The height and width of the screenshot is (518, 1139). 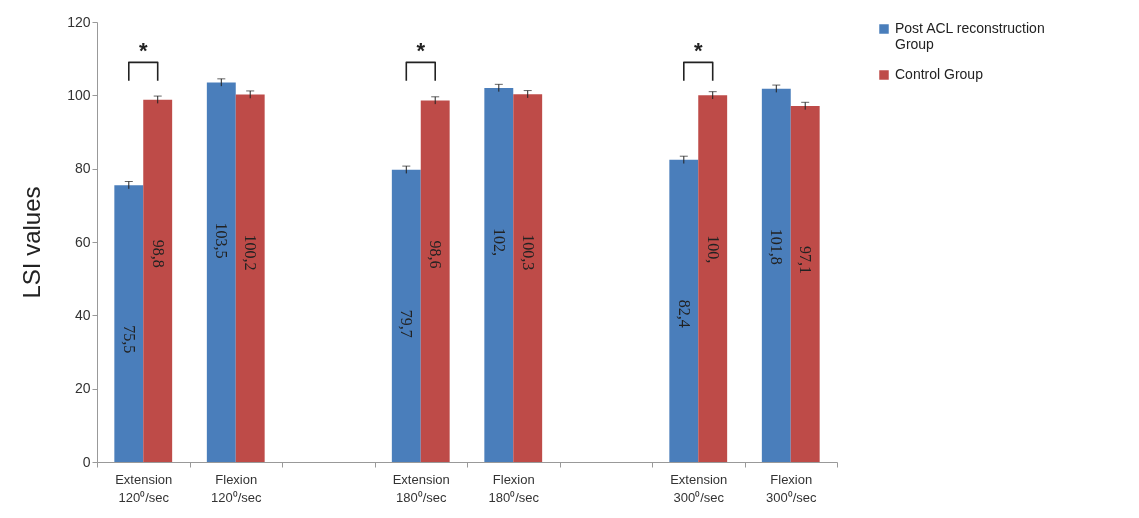 I want to click on x-tick-label: Extension 300⁰/sec, so click(x=699, y=488).